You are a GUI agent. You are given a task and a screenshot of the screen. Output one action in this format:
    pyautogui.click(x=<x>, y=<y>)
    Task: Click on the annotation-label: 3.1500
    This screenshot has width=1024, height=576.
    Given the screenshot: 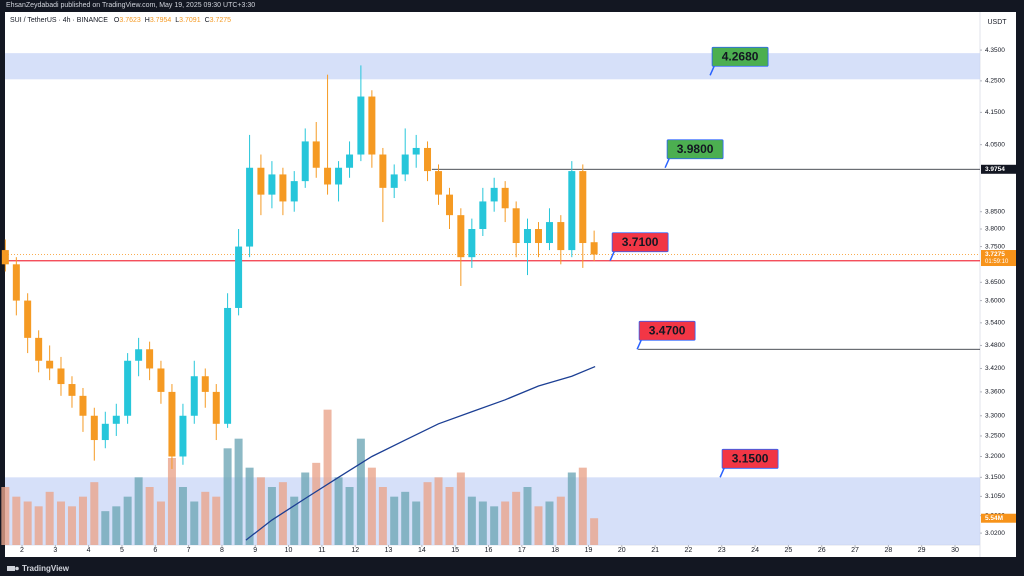 What is the action you would take?
    pyautogui.click(x=750, y=458)
    